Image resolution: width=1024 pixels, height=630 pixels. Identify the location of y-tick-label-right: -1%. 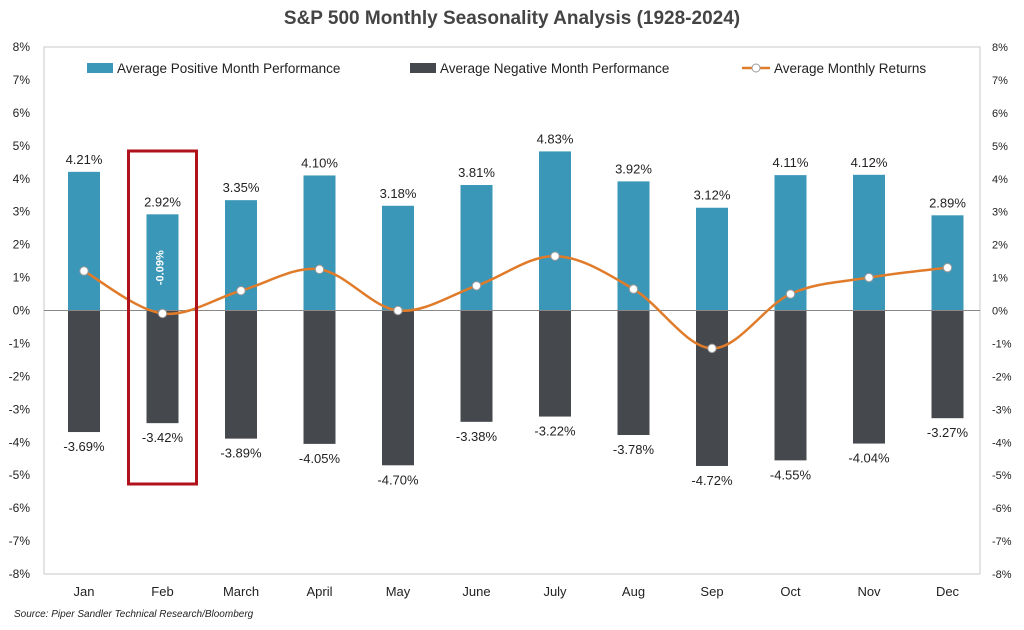
(1002, 344).